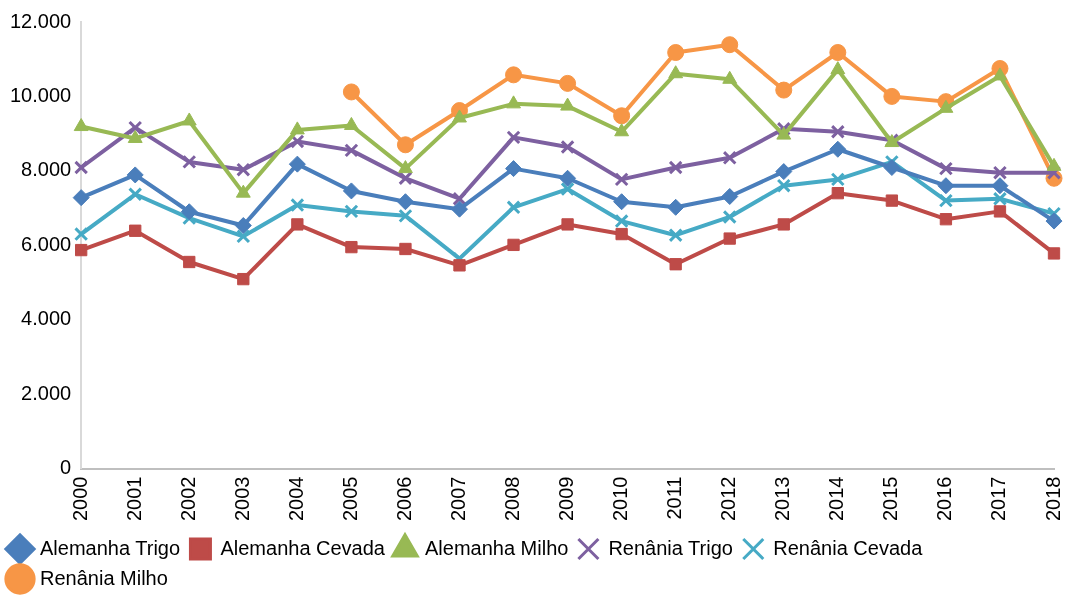 This screenshot has width=1086, height=599. I want to click on y-tick-label: 4.000, so click(46, 318).